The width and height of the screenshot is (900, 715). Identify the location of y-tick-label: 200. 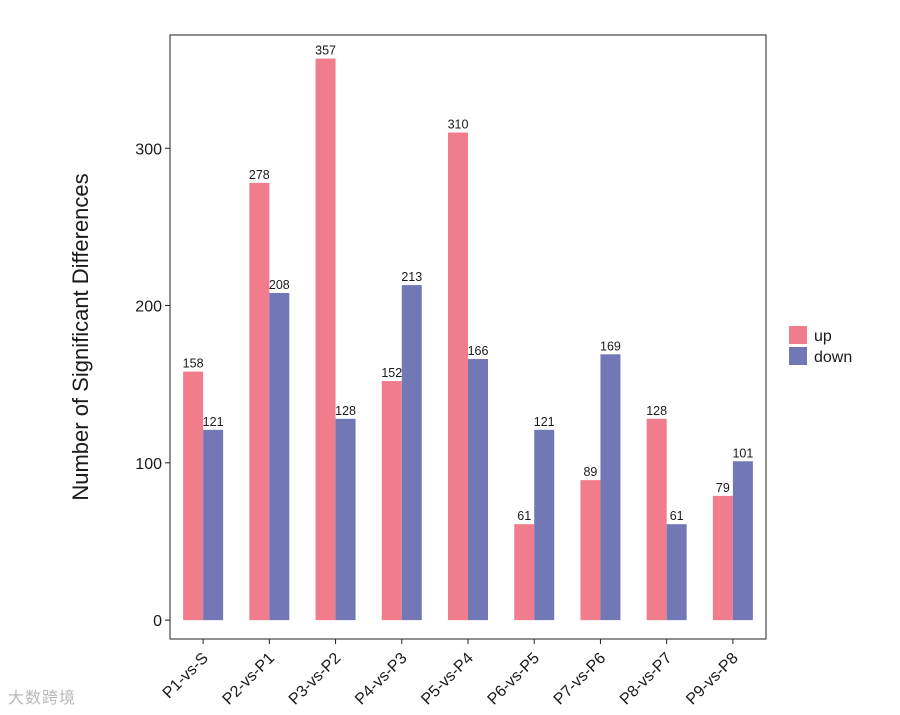
(148, 307).